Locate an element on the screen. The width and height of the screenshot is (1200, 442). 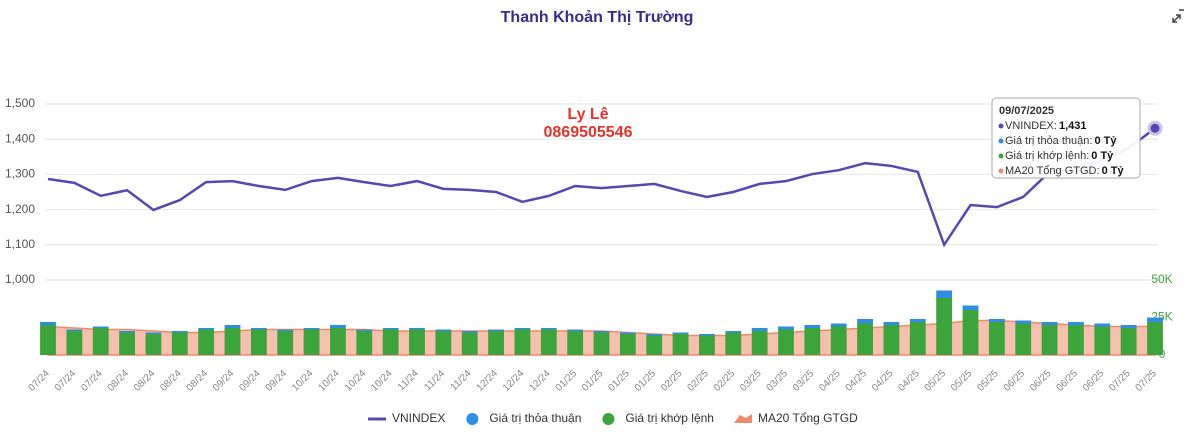
y-tick-label: 1,000 is located at coordinates (20, 279).